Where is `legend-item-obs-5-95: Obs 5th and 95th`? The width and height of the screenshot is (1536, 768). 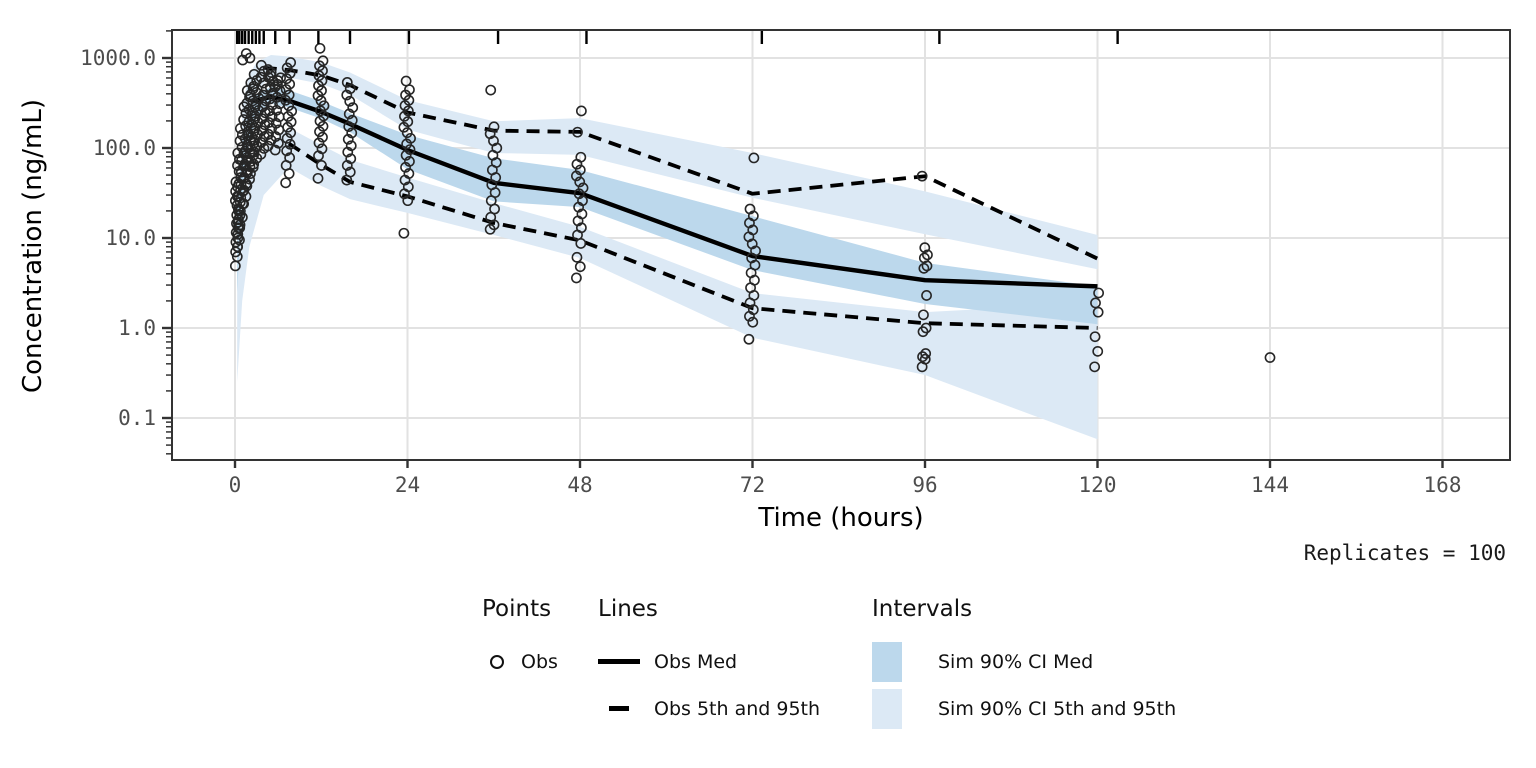 legend-item-obs-5-95: Obs 5th and 95th is located at coordinates (709, 708).